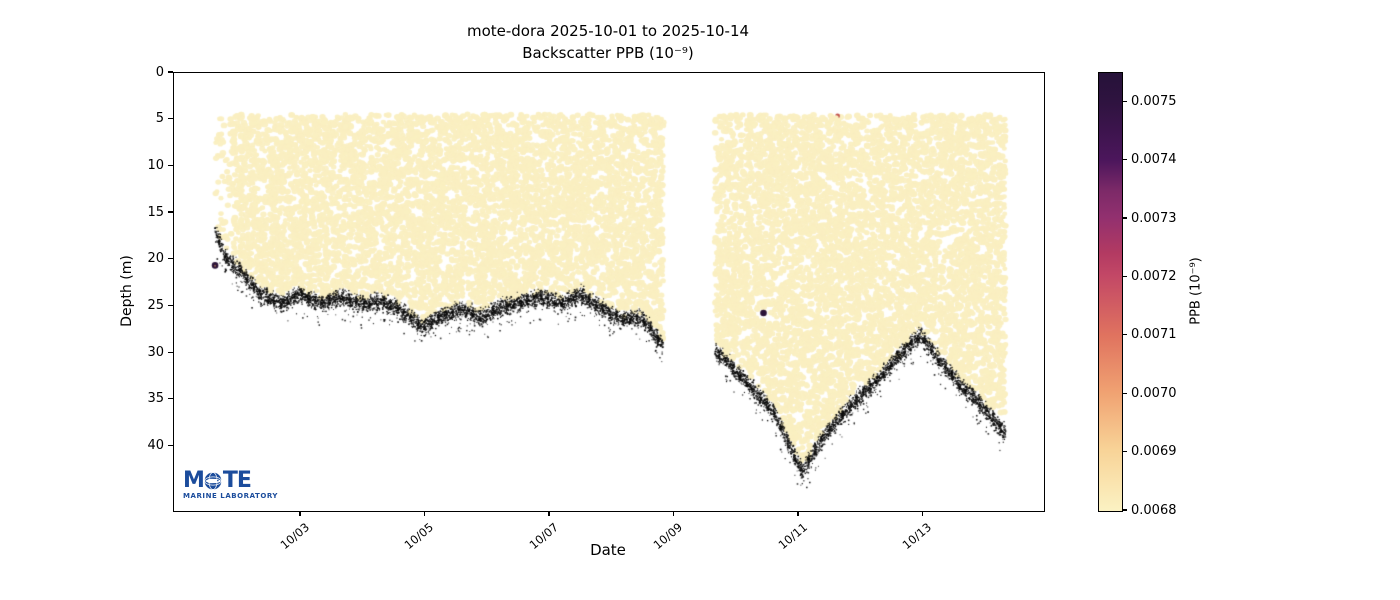 This screenshot has height=600, width=1400. I want to click on colorbar-tick-label: 0.0071, so click(1154, 335).